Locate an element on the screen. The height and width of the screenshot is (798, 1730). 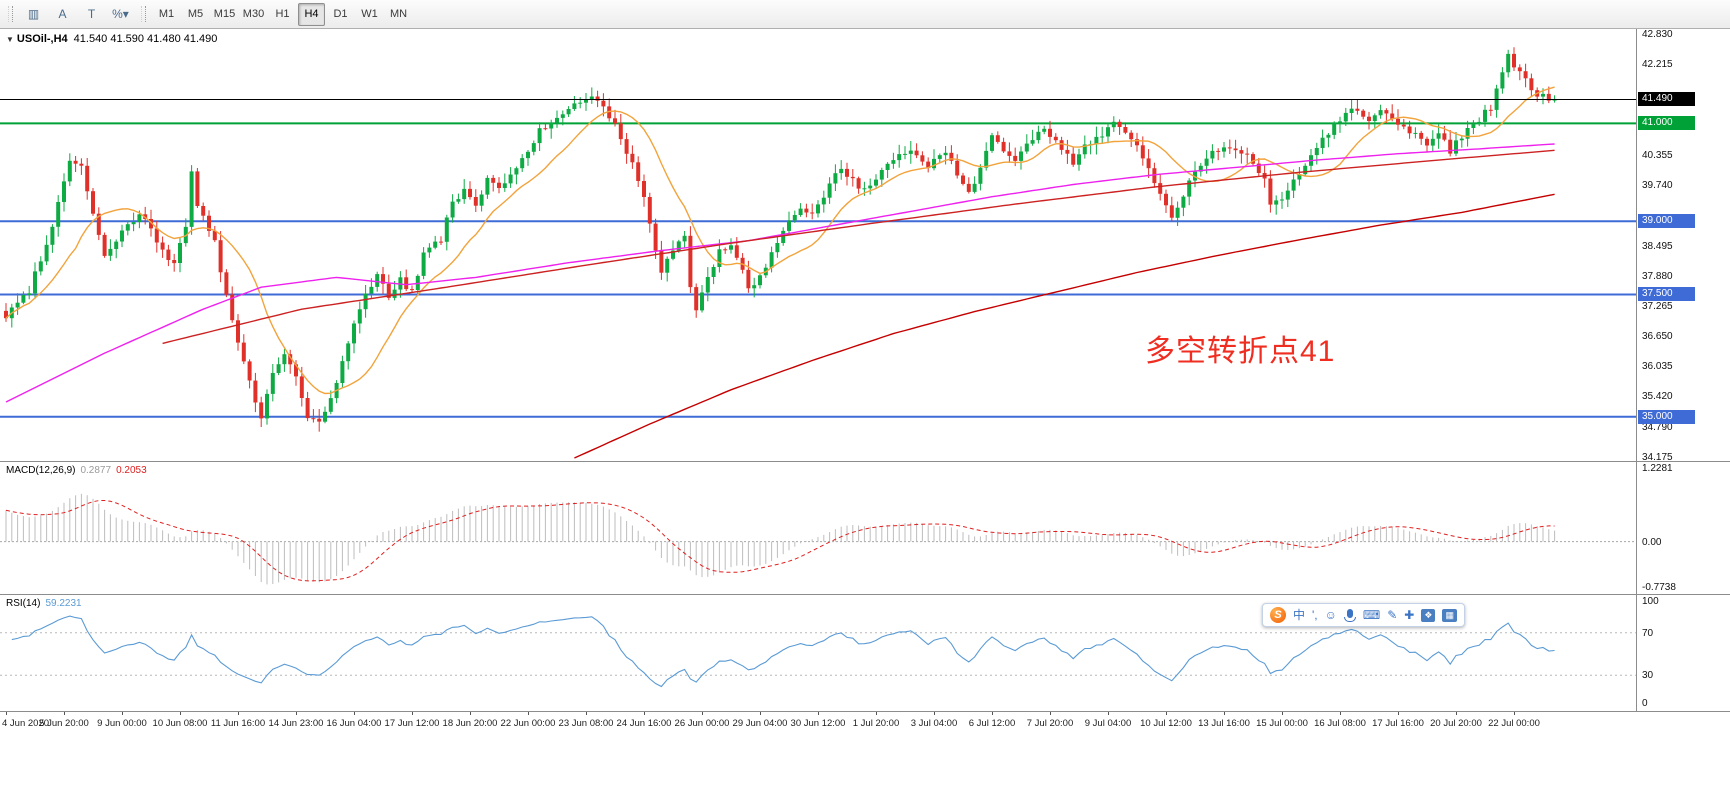
timeframe-button-h1: H1 is located at coordinates (282, 14).